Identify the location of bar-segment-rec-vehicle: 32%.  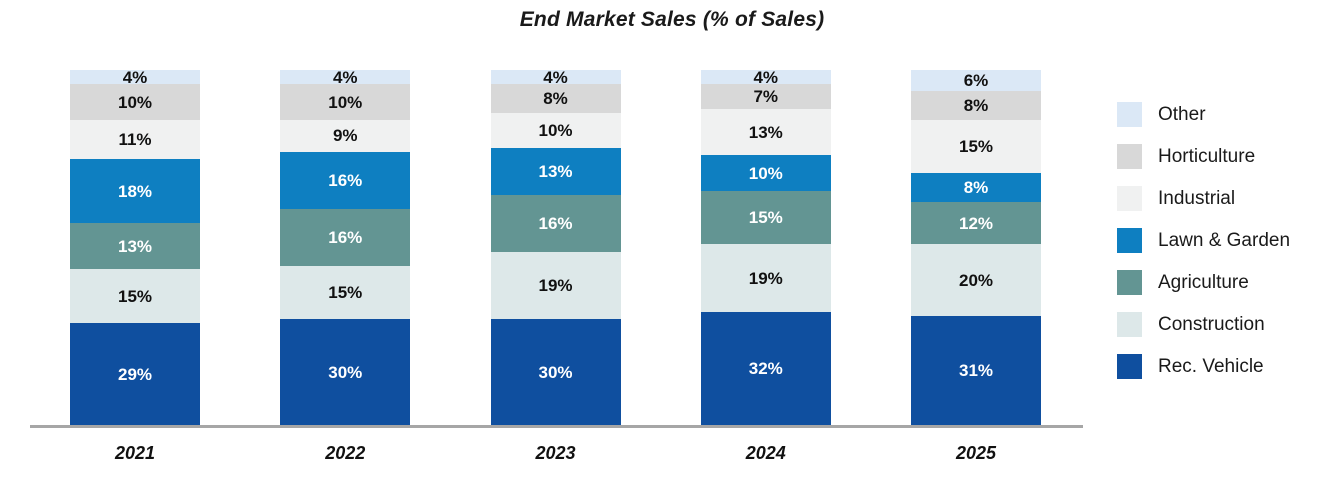
(765, 369).